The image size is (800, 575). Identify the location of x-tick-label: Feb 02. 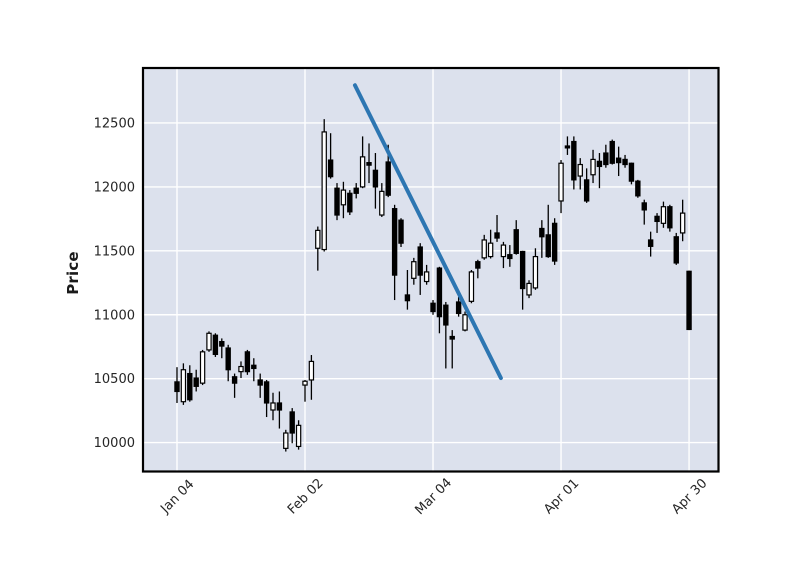
(306, 497).